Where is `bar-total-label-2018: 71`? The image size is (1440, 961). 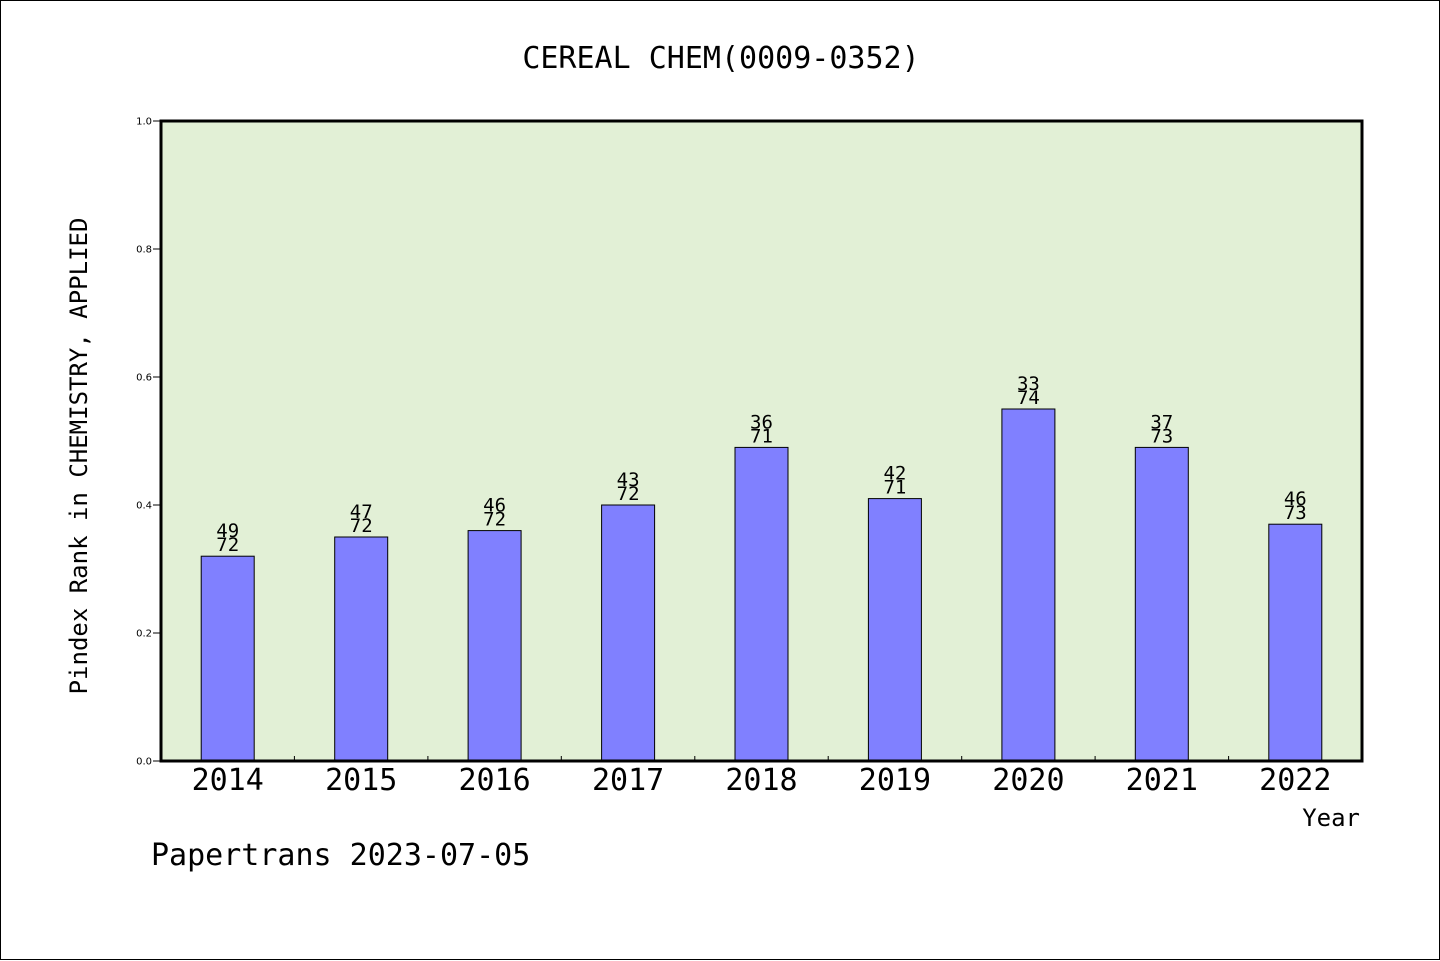 bar-total-label-2018: 71 is located at coordinates (761, 436).